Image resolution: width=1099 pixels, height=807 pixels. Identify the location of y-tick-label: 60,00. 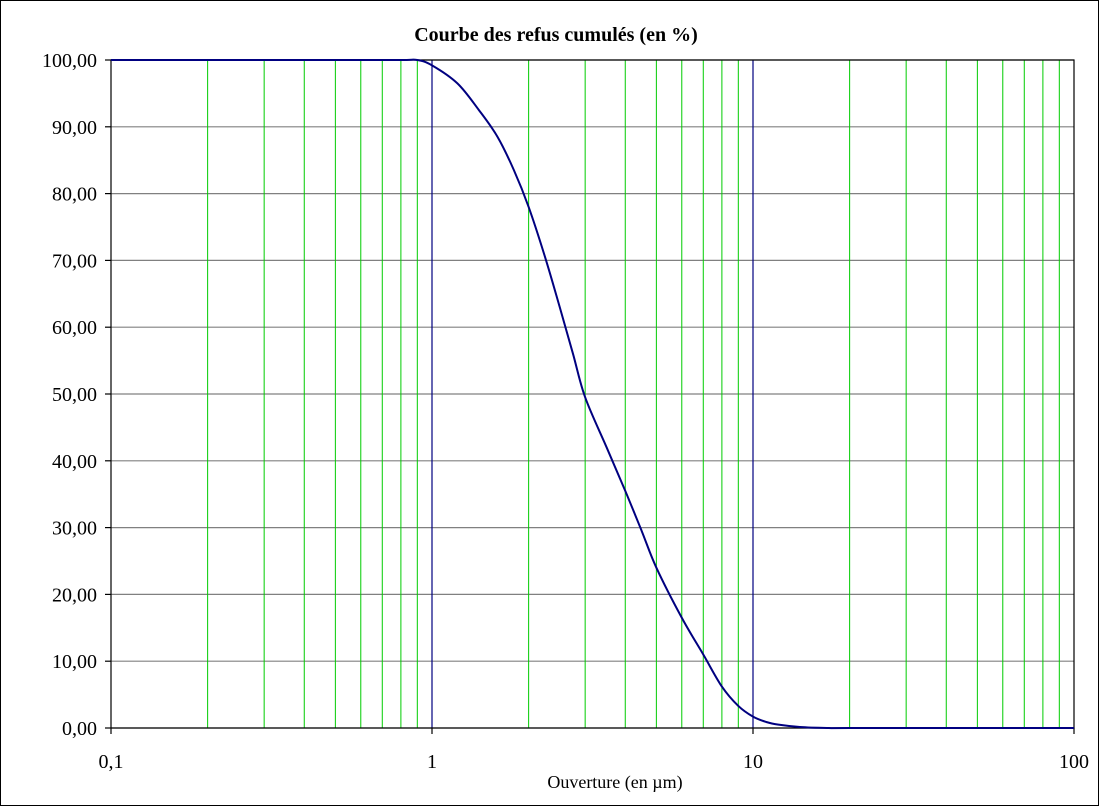
(74, 328).